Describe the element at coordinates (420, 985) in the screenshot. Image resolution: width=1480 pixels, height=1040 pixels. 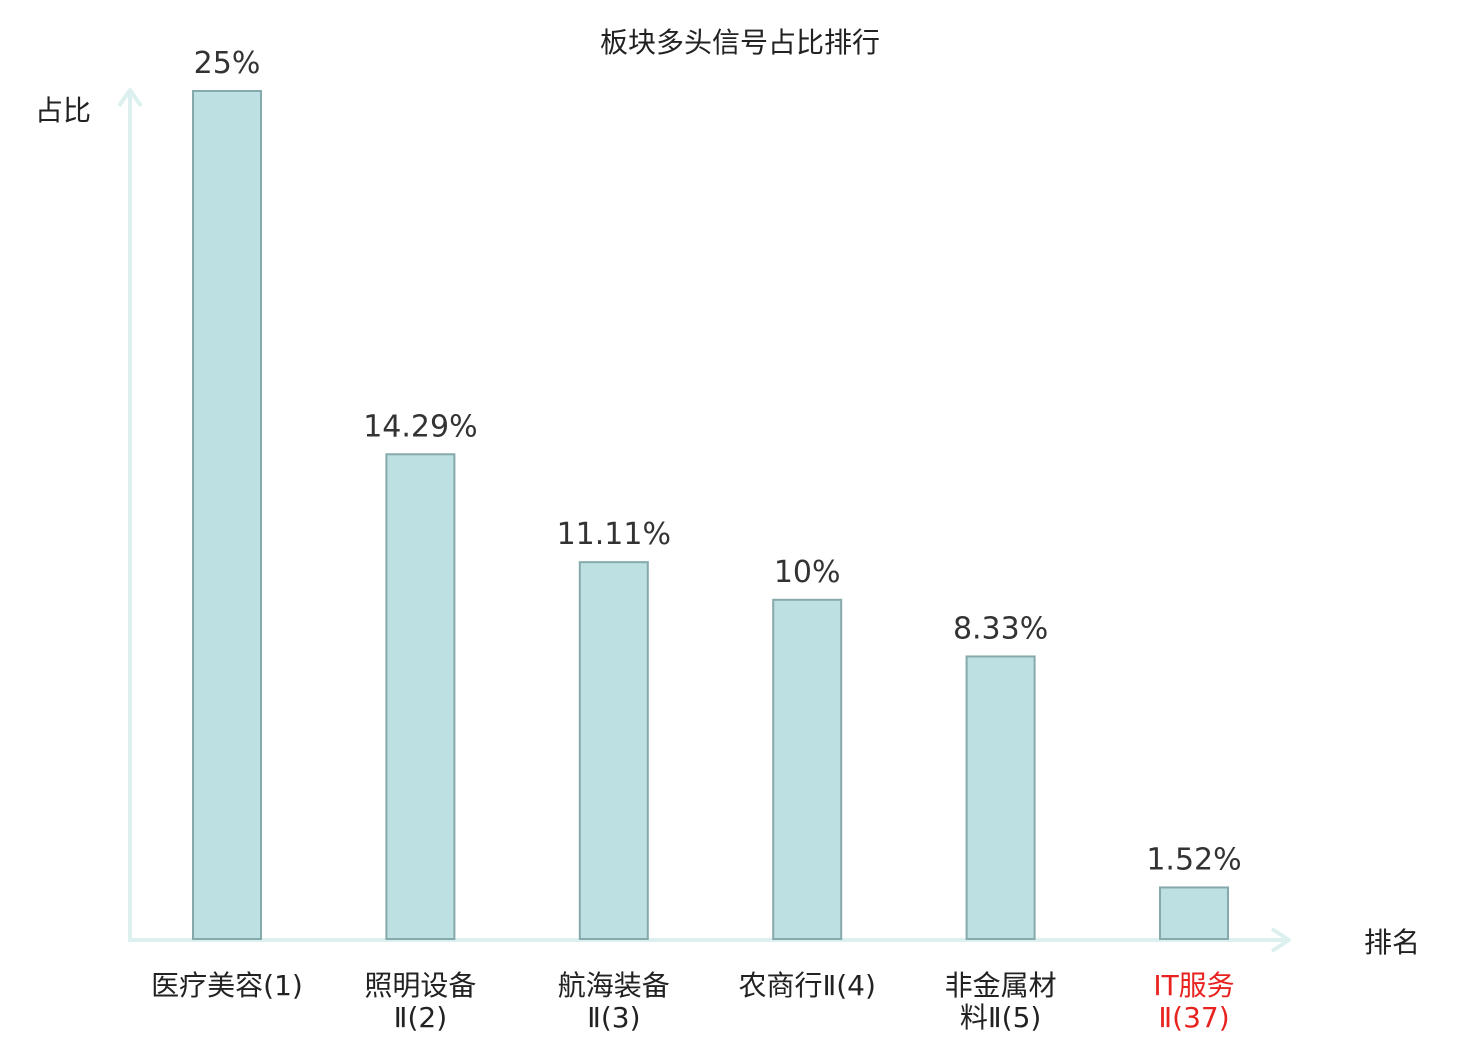
I see `category-label-2-line-1: 照明设备` at that location.